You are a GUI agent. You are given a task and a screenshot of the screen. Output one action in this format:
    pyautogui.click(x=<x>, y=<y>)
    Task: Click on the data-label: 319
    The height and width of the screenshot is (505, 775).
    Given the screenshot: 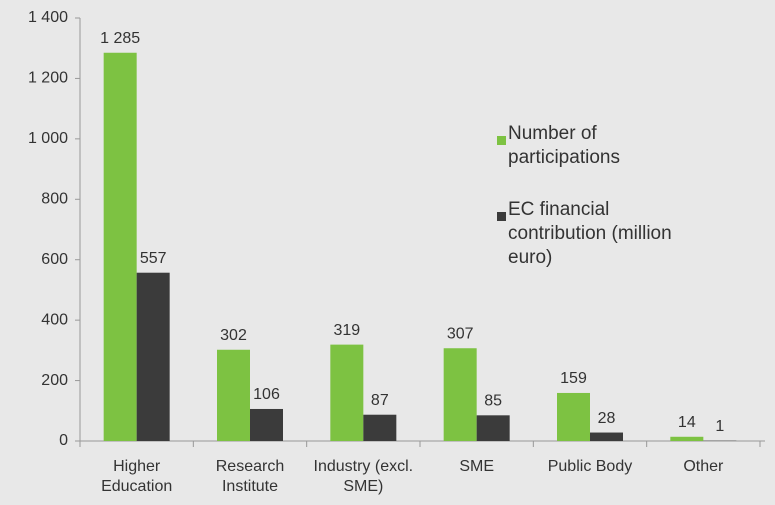 What is the action you would take?
    pyautogui.click(x=346, y=330)
    